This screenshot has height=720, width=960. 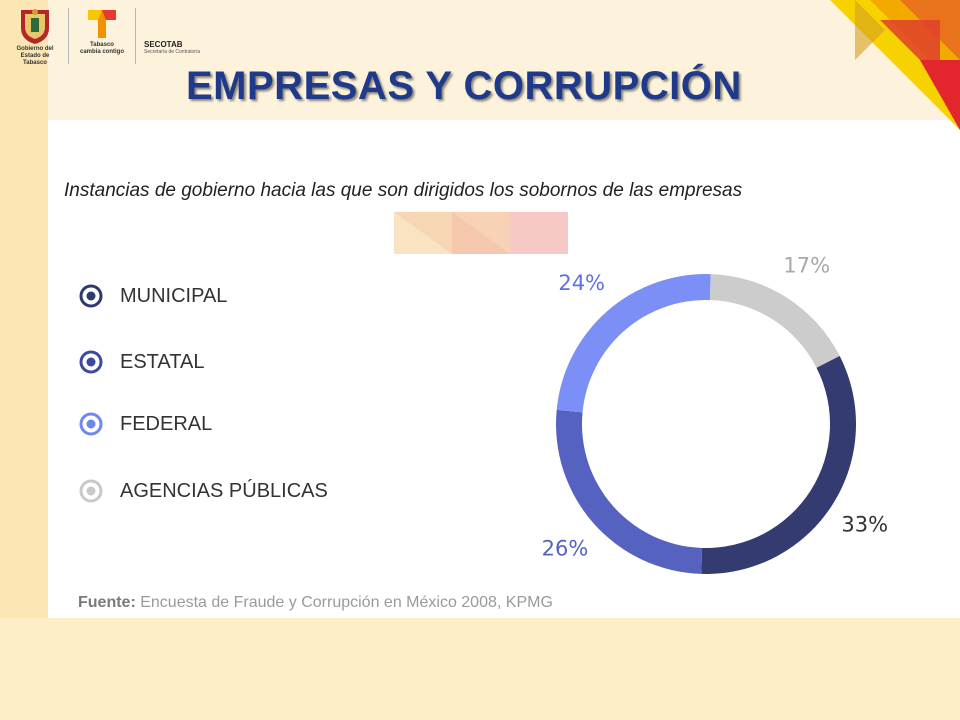 I want to click on state-government-logo: Gobierno del Estado de Tabasco, so click(x=35, y=36).